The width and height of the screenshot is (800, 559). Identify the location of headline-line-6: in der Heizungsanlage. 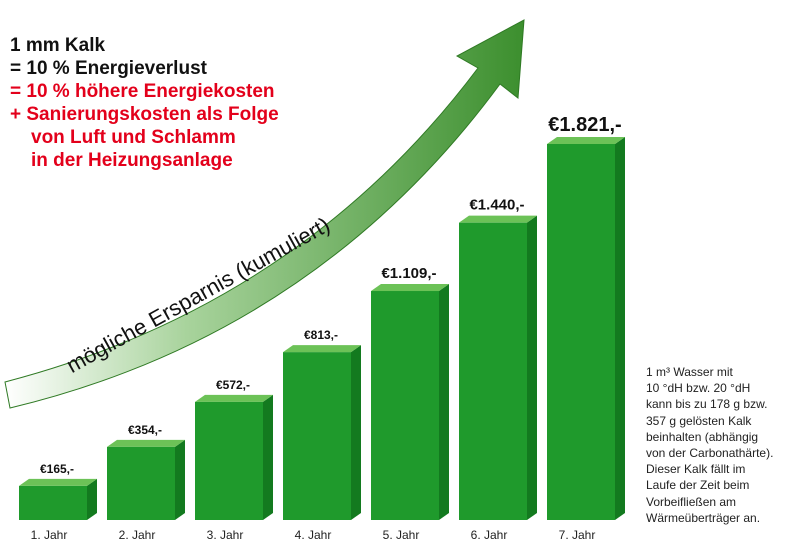
(132, 160).